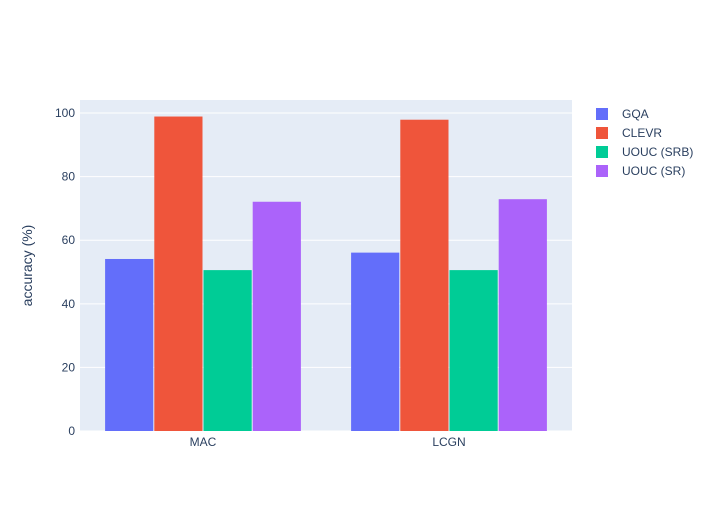 The image size is (715, 511). What do you see at coordinates (69, 304) in the screenshot?
I see `y-tick-label: 40` at bounding box center [69, 304].